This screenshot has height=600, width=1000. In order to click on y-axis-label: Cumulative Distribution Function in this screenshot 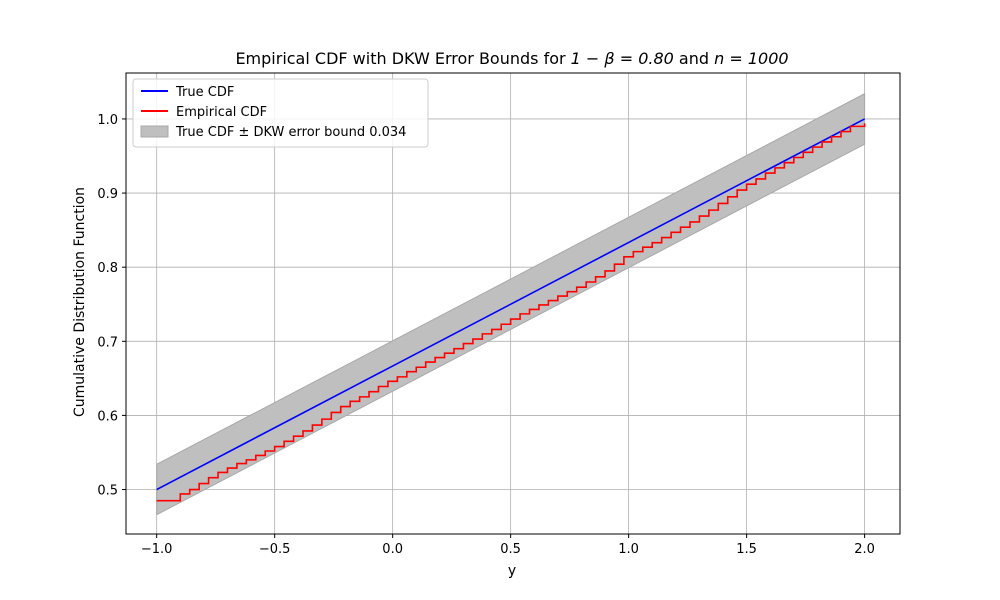, I will do `click(80, 302)`.